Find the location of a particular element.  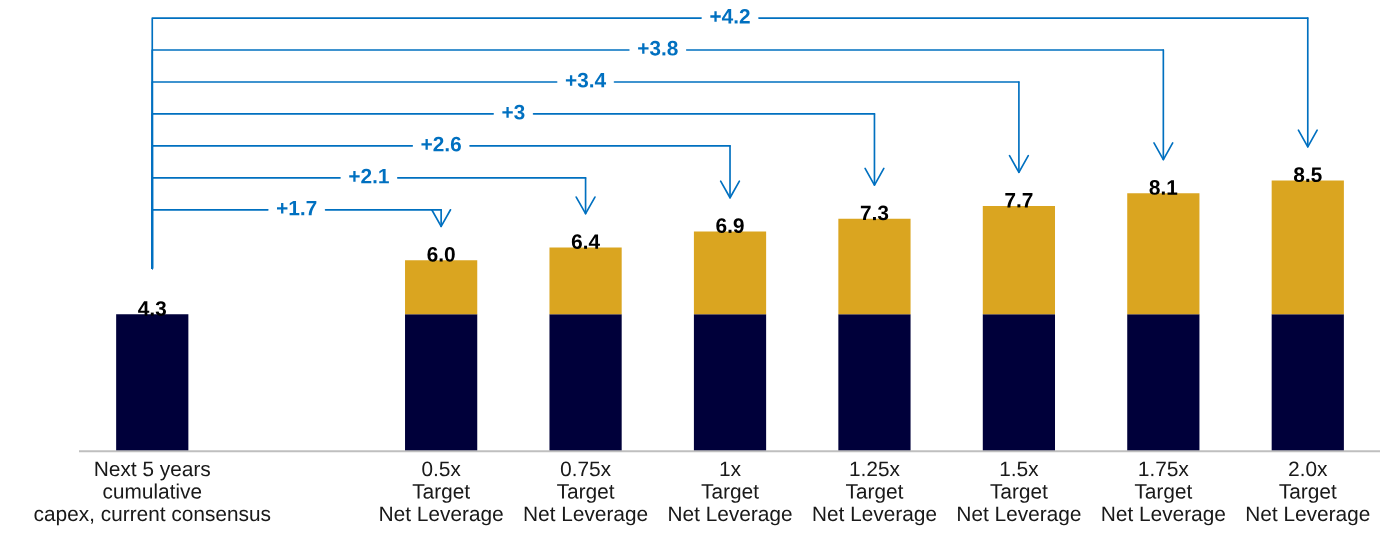

text: +2.6 is located at coordinates (441, 144).